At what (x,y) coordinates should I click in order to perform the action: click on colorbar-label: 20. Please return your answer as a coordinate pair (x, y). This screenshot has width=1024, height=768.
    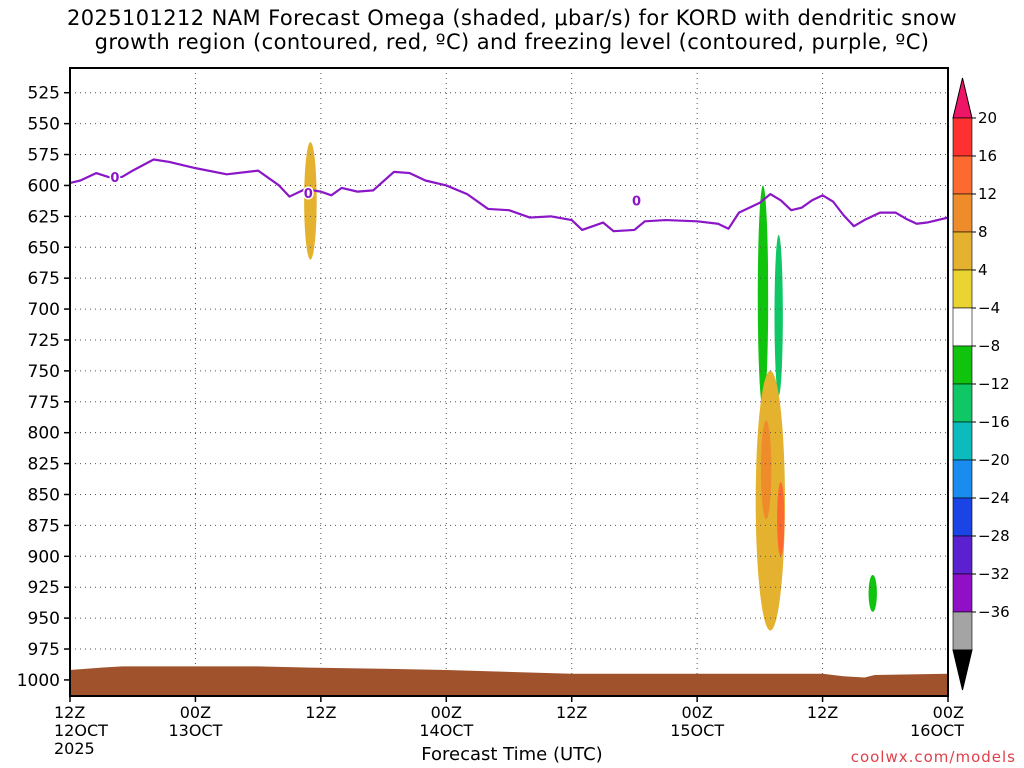
    Looking at the image, I should click on (987, 118).